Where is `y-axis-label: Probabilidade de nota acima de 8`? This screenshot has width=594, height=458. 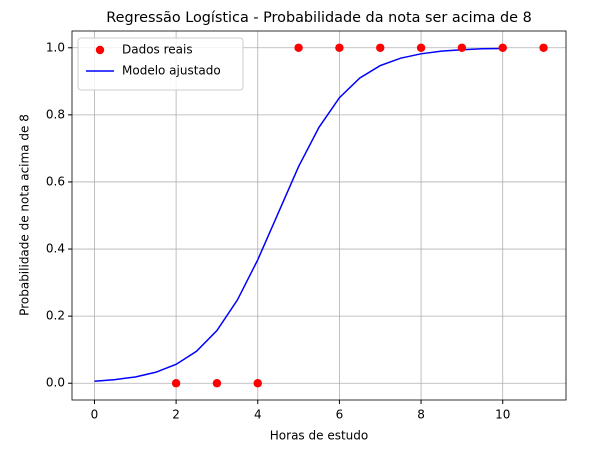
y-axis-label: Probabilidade de nota acima de 8 is located at coordinates (25, 215).